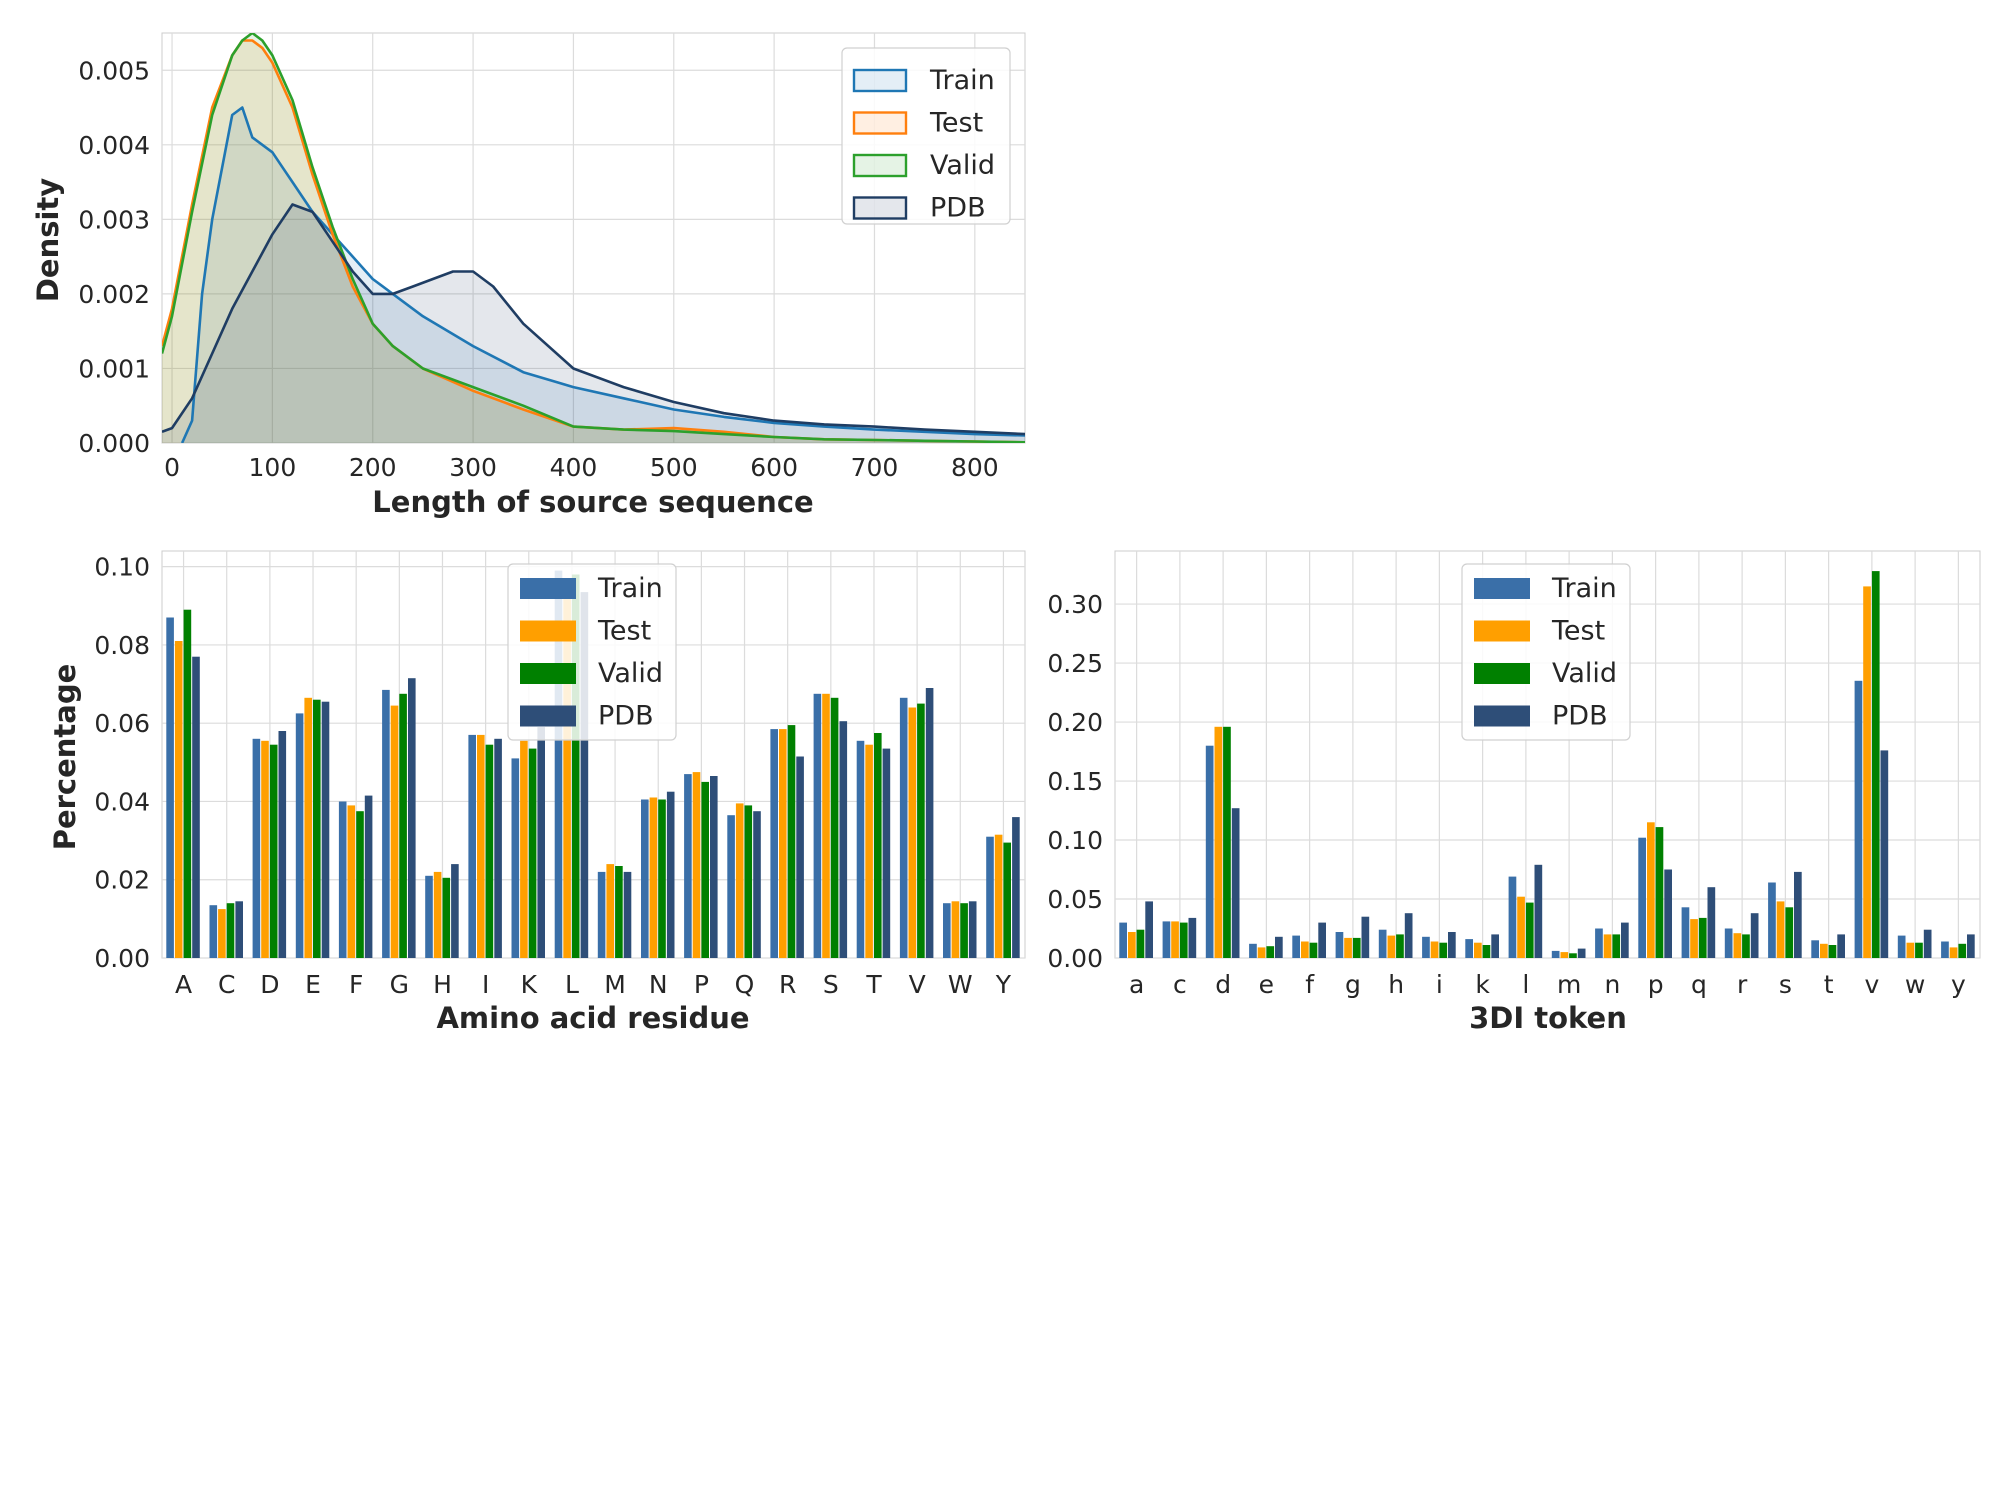  What do you see at coordinates (485, 984) in the screenshot?
I see `amino-x-tick-label: I` at bounding box center [485, 984].